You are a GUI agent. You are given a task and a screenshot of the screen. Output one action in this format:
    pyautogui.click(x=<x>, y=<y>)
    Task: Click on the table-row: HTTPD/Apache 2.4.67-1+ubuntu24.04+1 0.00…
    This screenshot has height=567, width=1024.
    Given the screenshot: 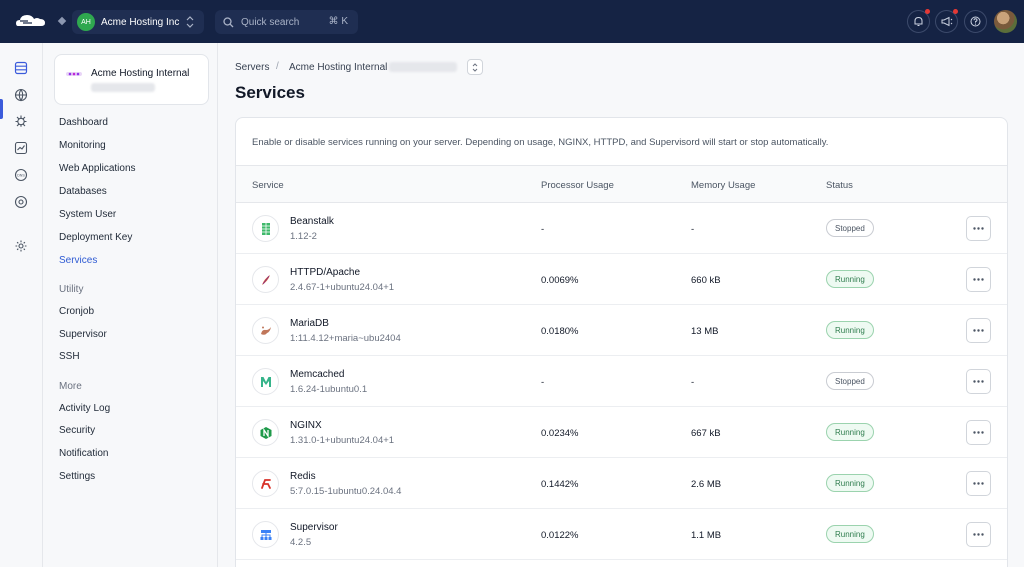 What is the action you would take?
    pyautogui.click(x=621, y=279)
    